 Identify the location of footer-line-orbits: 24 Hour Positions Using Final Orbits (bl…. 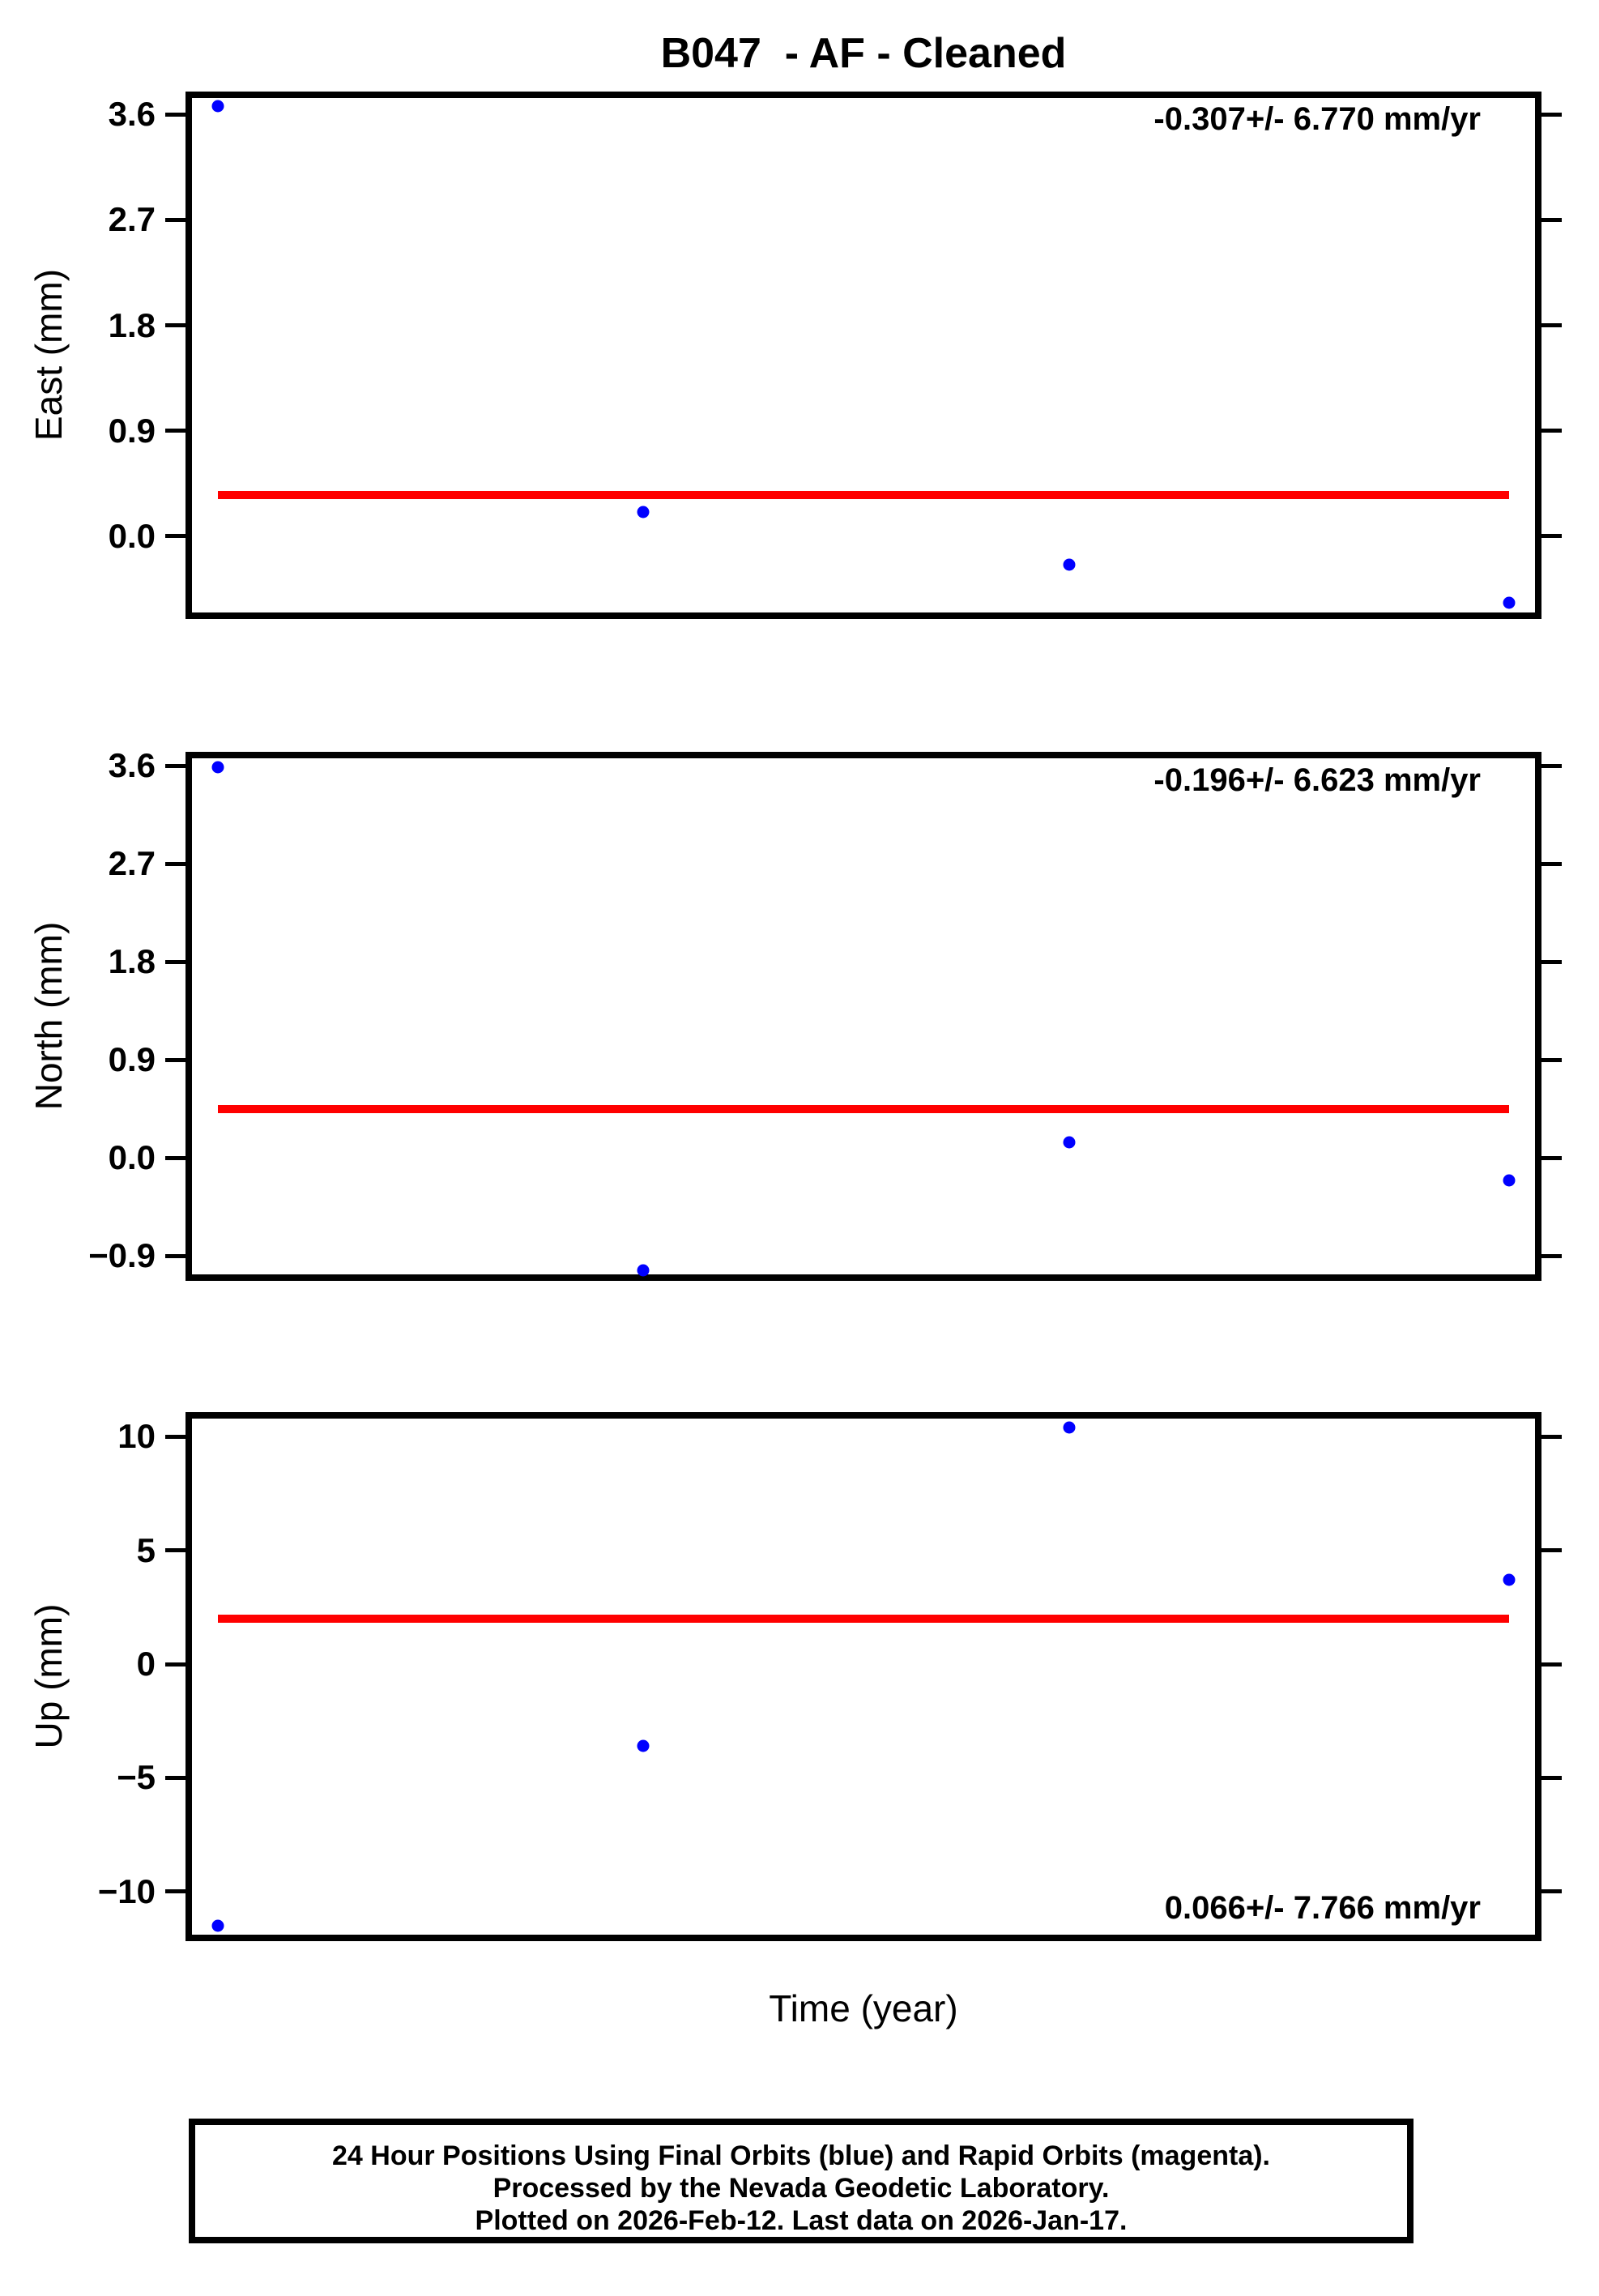
(801, 2155).